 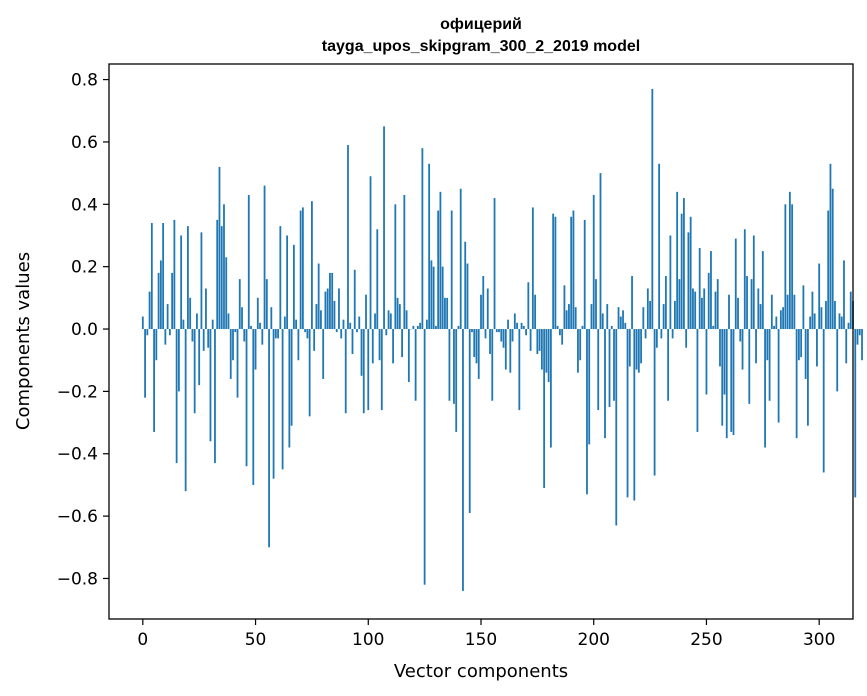 What do you see at coordinates (481, 46) in the screenshot?
I see `chart-subtitle: tayga_upos_skipgram_300_2_2019 model` at bounding box center [481, 46].